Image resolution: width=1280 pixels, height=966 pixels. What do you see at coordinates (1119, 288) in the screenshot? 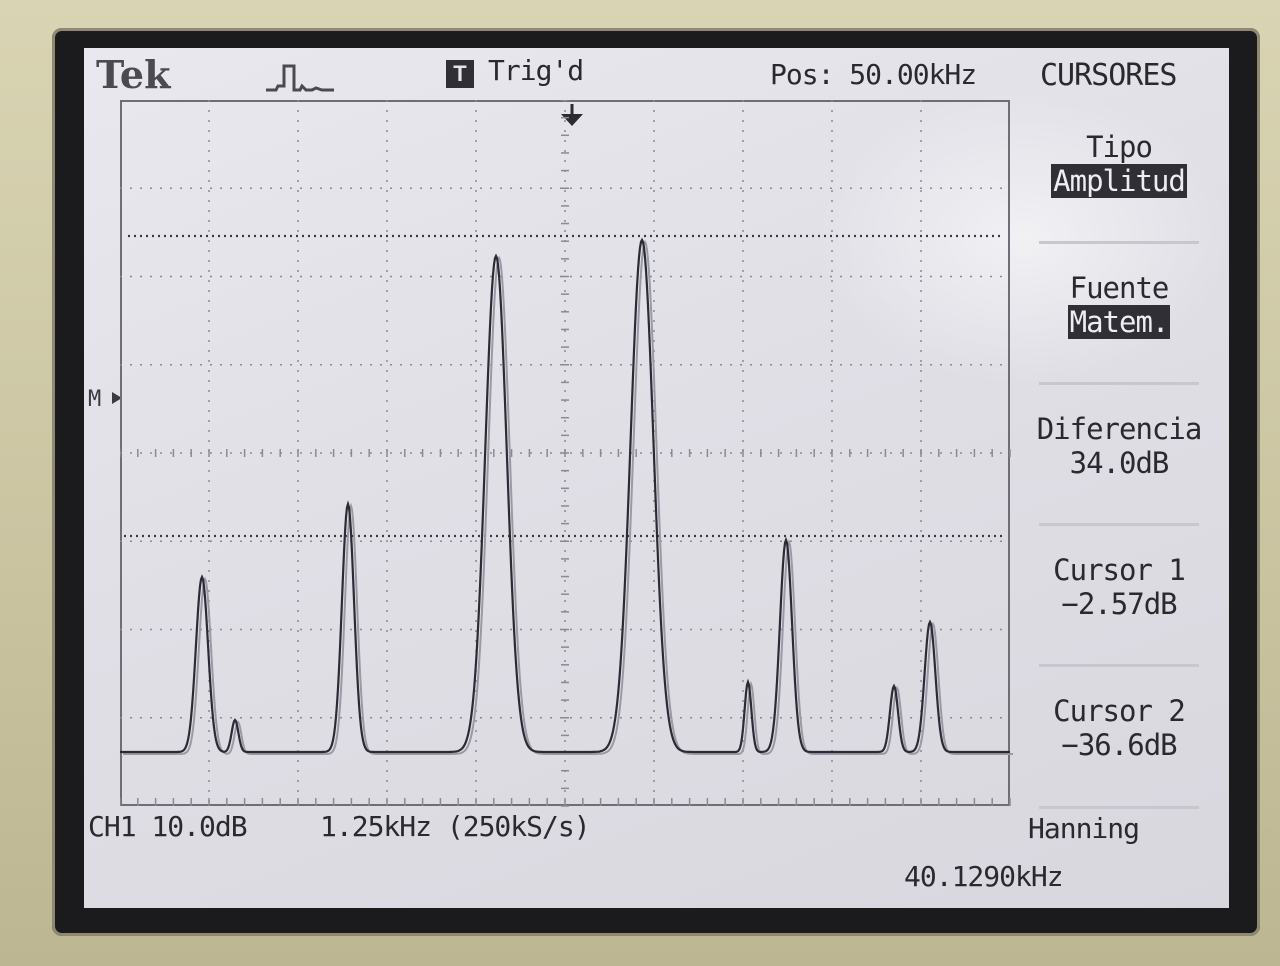
I see `menu-item-label: Fuente` at bounding box center [1119, 288].